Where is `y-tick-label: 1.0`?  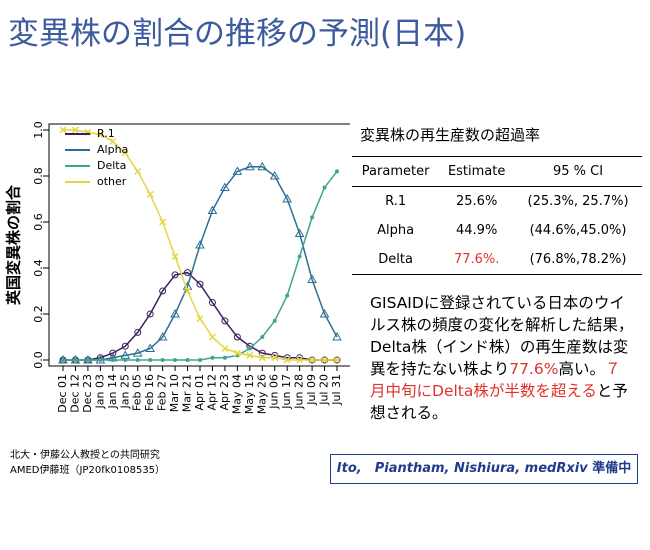
y-tick-label: 1.0 is located at coordinates (38, 130).